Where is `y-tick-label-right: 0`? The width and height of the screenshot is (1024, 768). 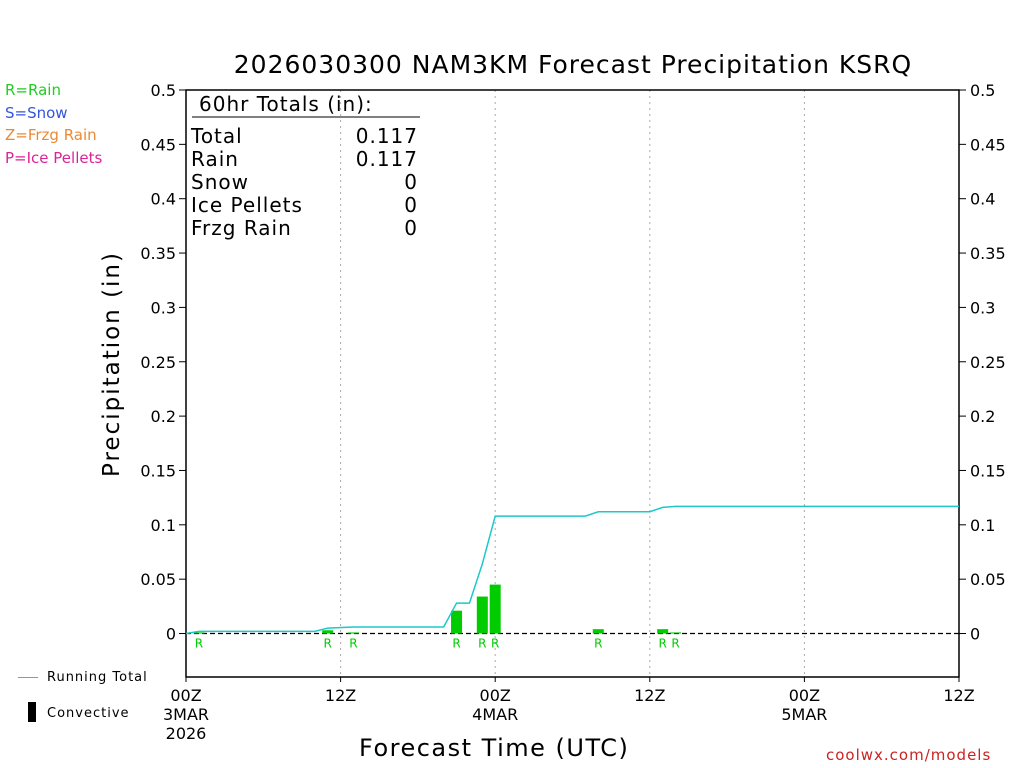 y-tick-label-right: 0 is located at coordinates (975, 634).